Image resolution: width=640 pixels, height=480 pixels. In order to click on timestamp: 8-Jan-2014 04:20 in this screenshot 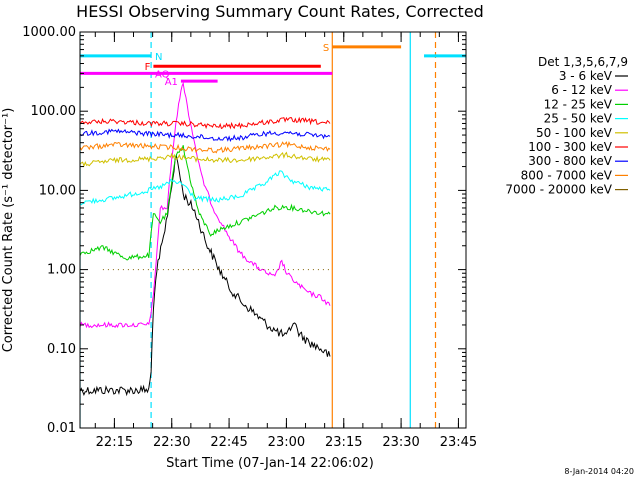, I will do `click(599, 471)`.